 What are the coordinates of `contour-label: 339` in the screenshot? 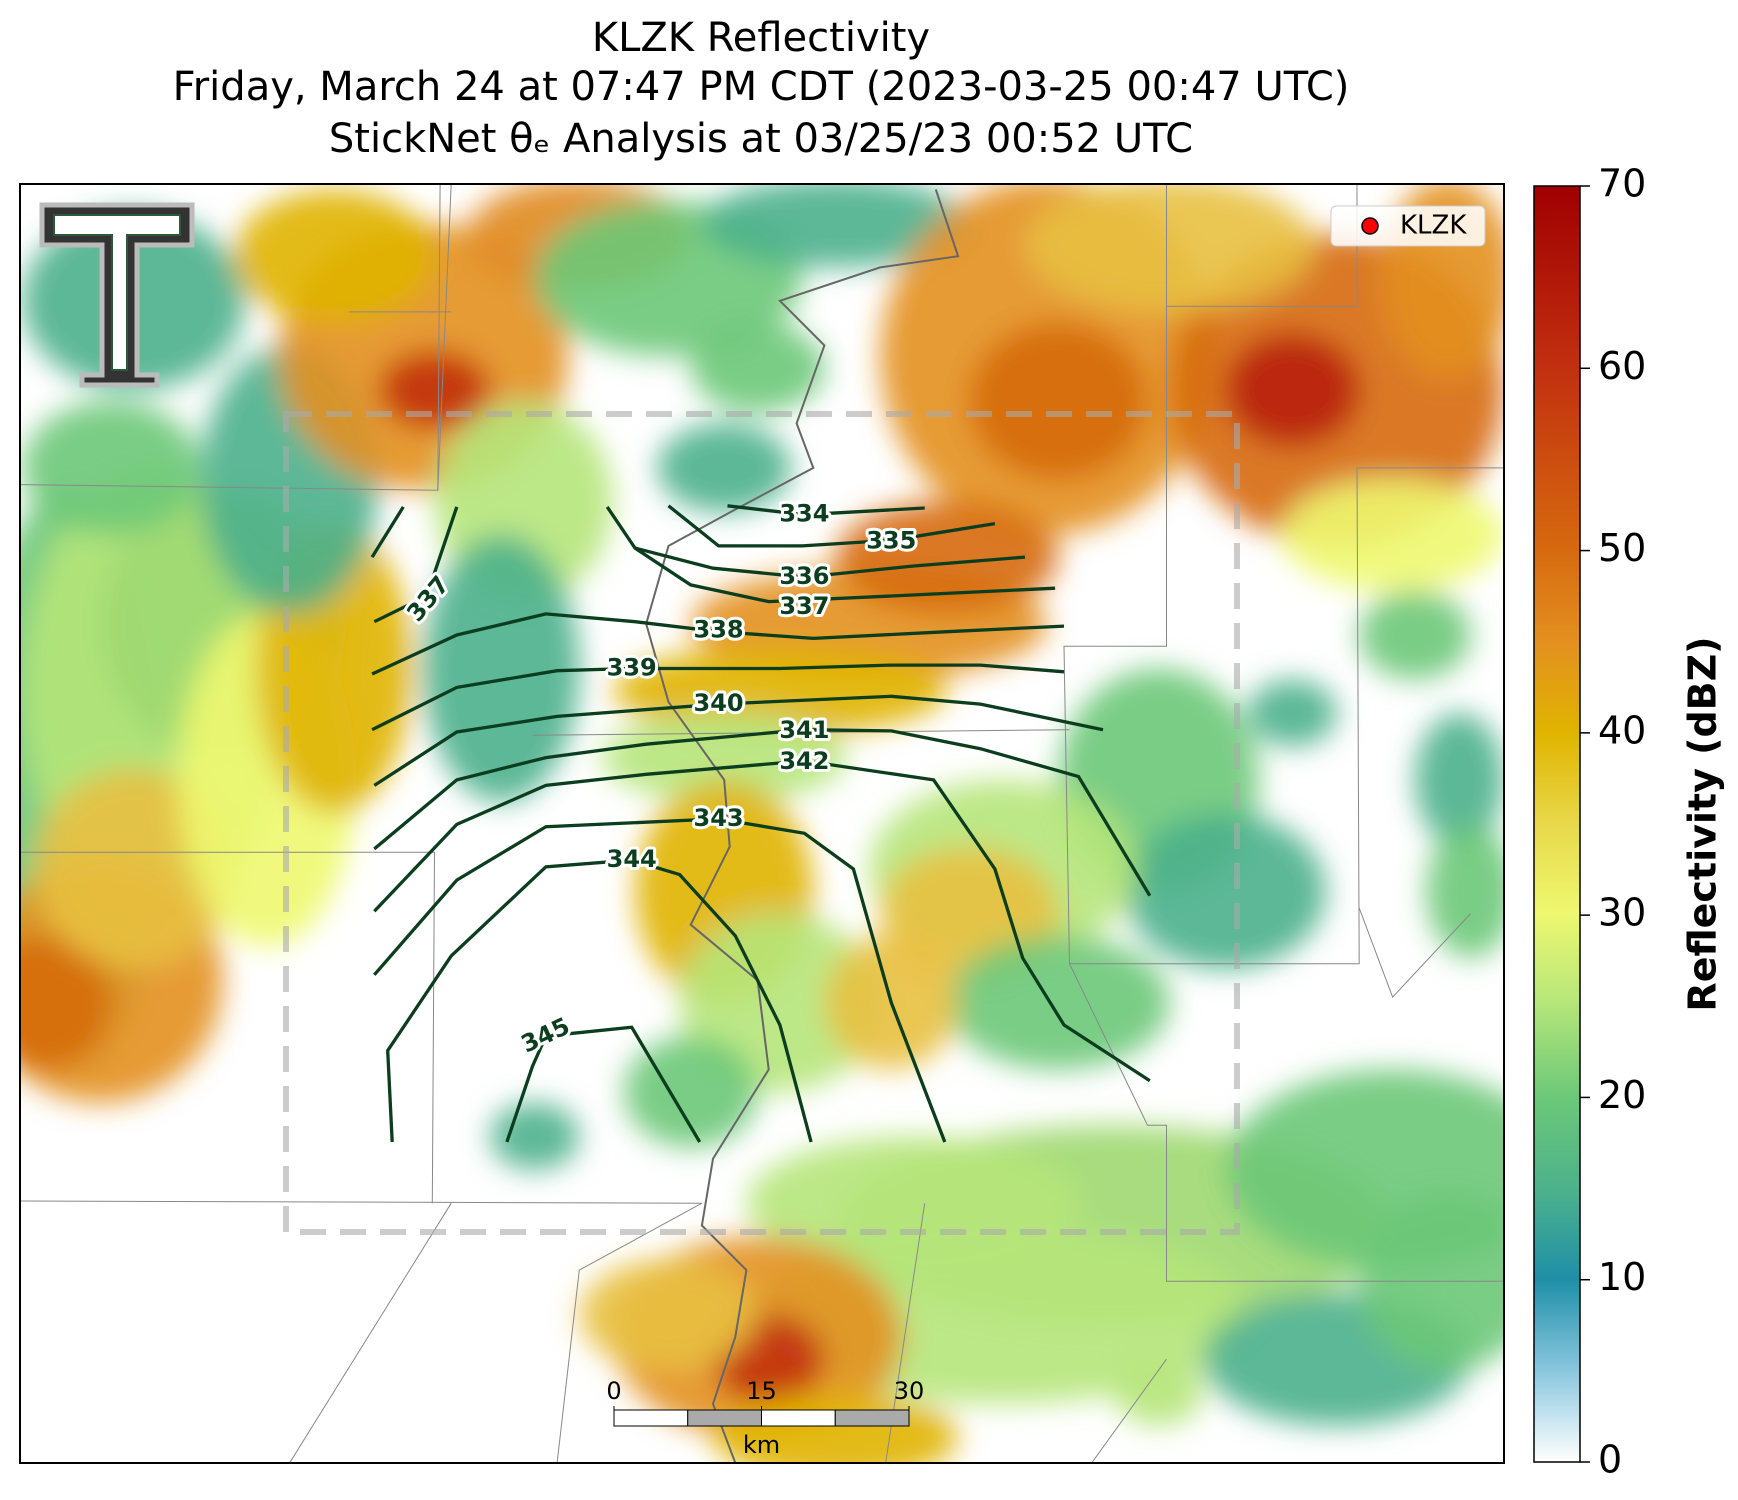 It's located at (632, 667).